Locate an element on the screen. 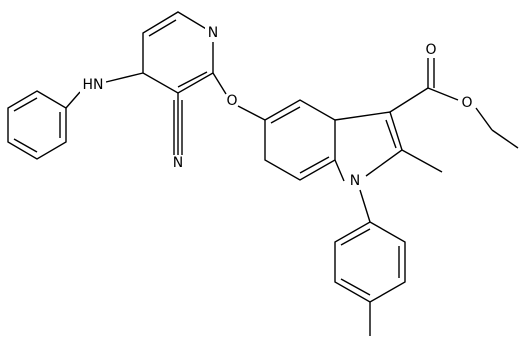  atom-label: HN is located at coordinates (93, 85).